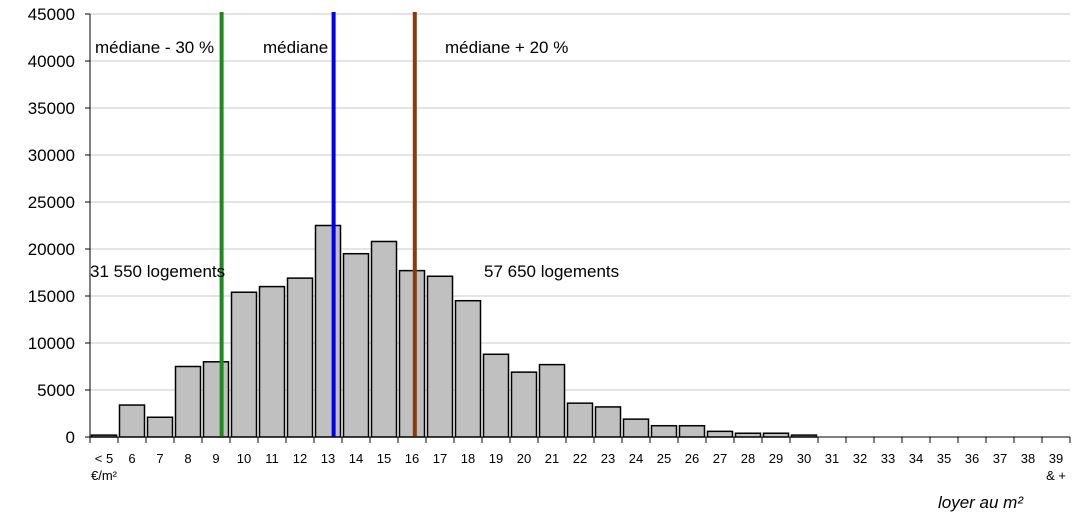 This screenshot has height=513, width=1073. What do you see at coordinates (916, 458) in the screenshot?
I see `x-tick-label: 34` at bounding box center [916, 458].